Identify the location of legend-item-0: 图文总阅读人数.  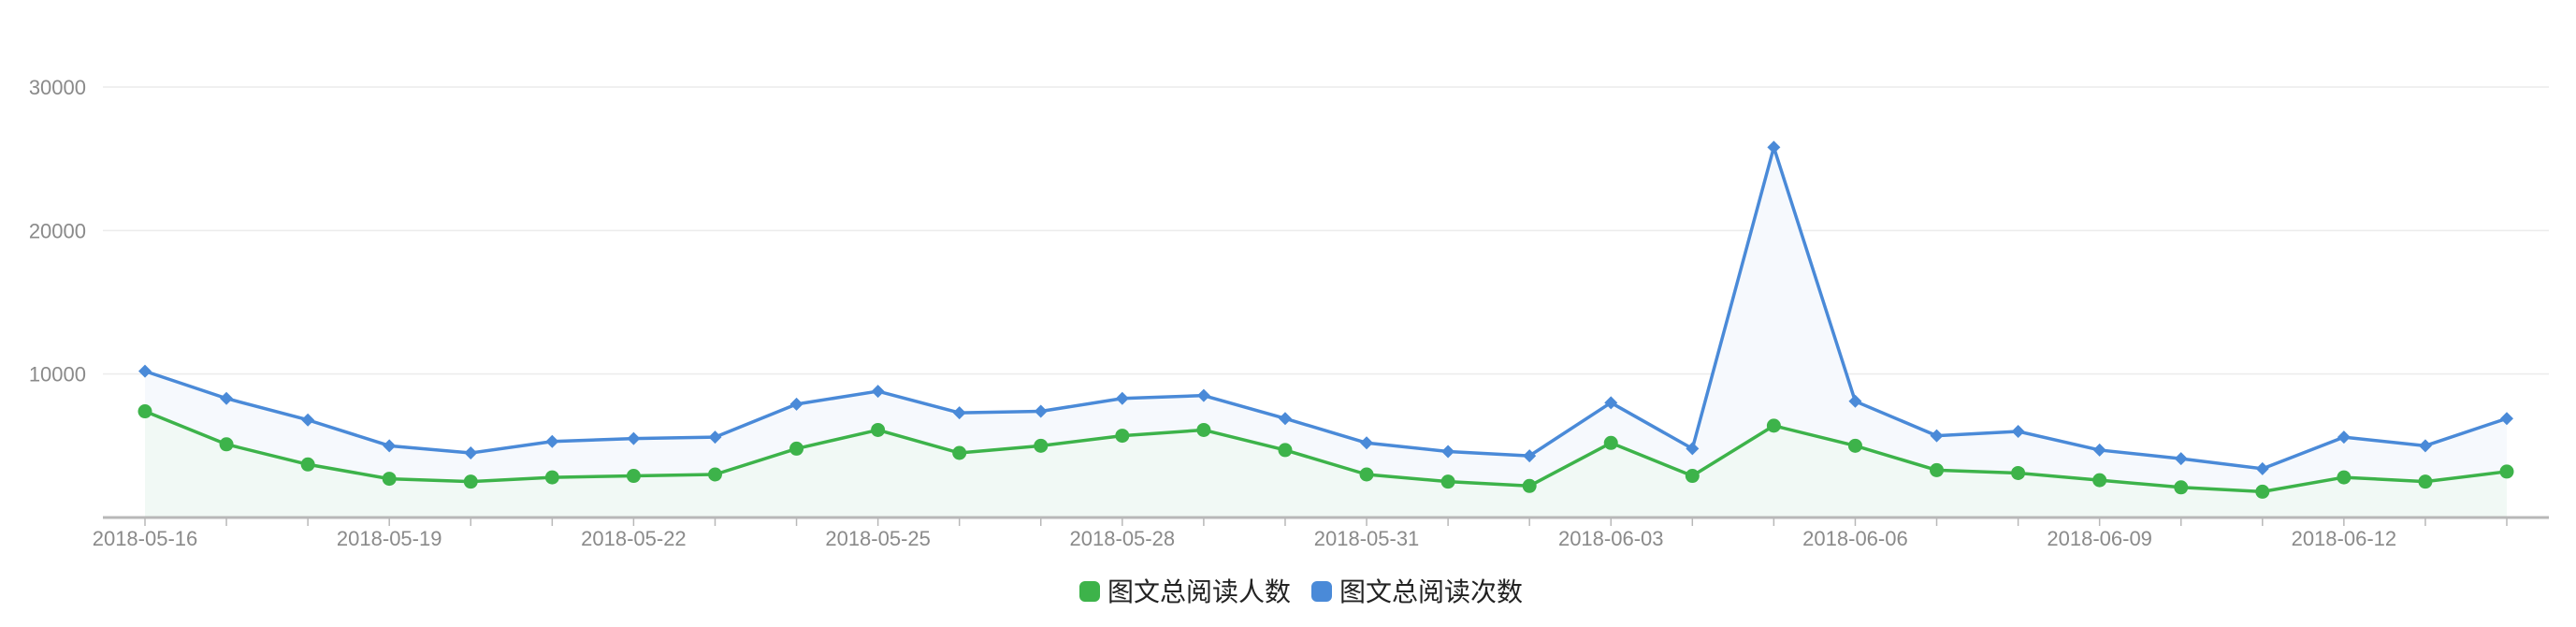
(1185, 591).